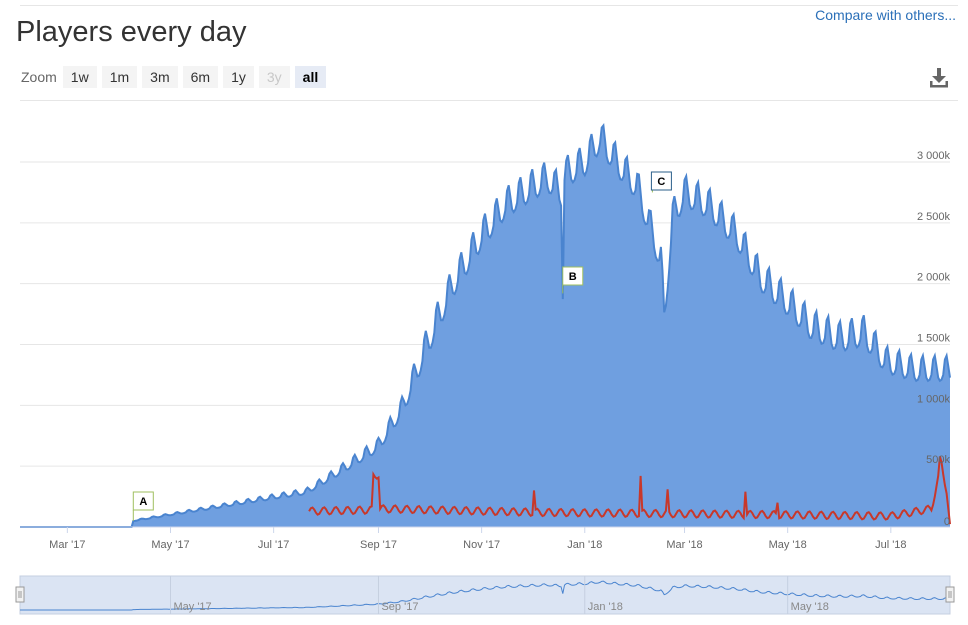 The image size is (968, 625). What do you see at coordinates (399, 607) in the screenshot?
I see `navigator-label: Sep '17` at bounding box center [399, 607].